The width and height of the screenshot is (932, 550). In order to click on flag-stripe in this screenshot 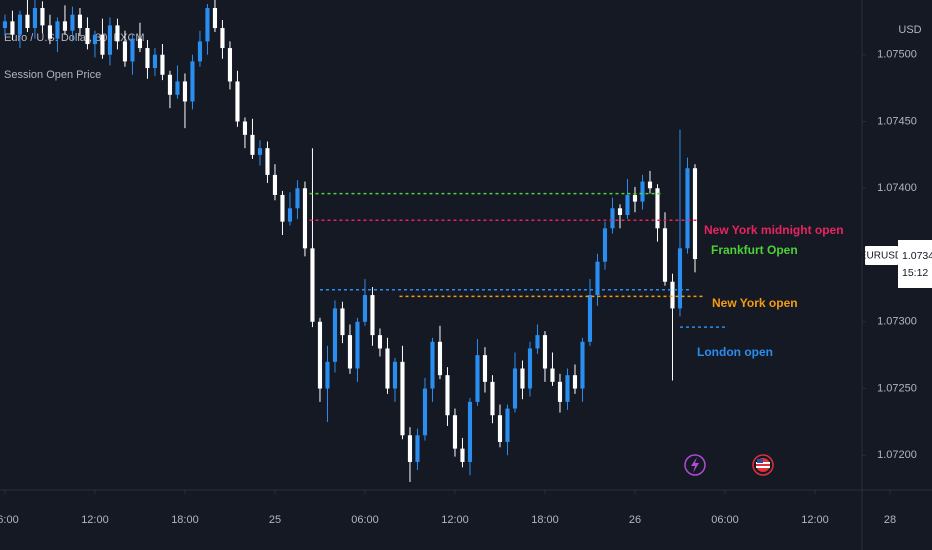, I will do `click(763, 467)`.